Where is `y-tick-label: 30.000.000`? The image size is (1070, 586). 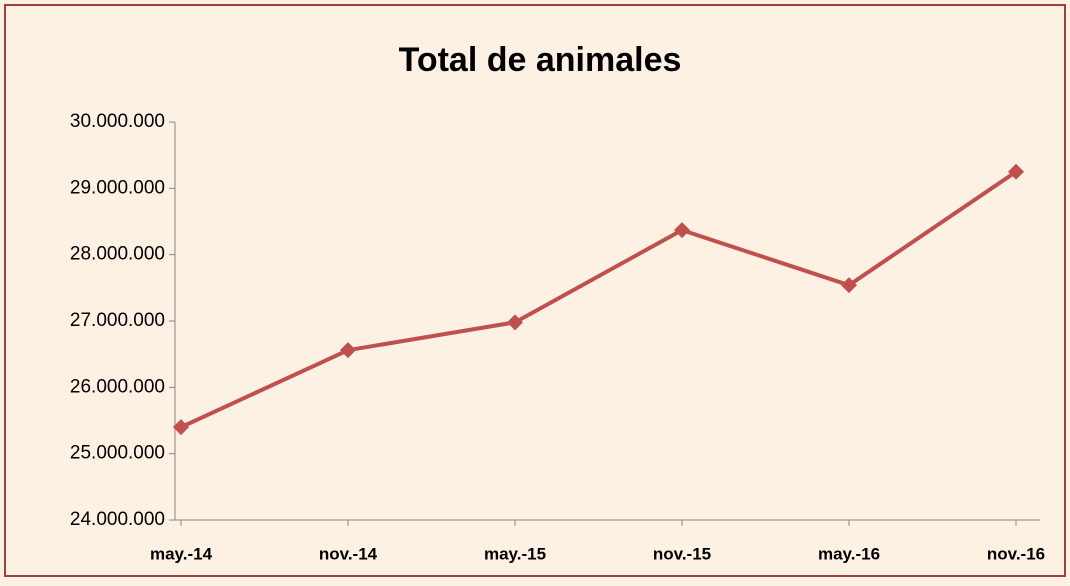
y-tick-label: 30.000.000 is located at coordinates (117, 121).